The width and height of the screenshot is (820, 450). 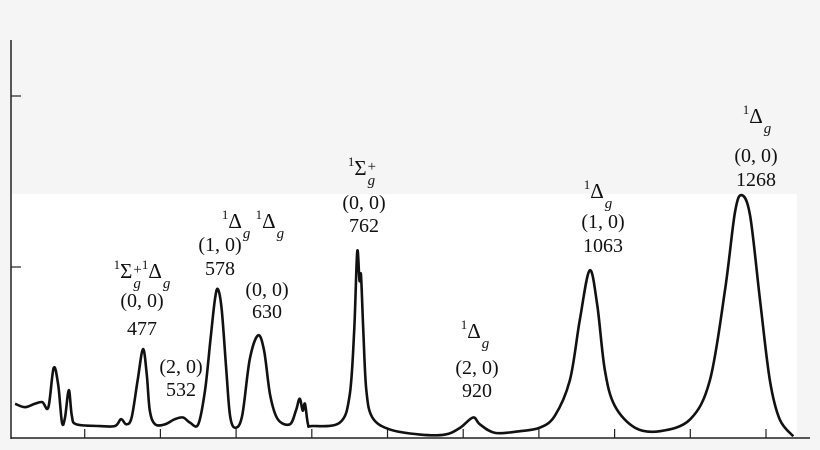 I want to click on wavelength-label: 630, so click(x=267, y=312).